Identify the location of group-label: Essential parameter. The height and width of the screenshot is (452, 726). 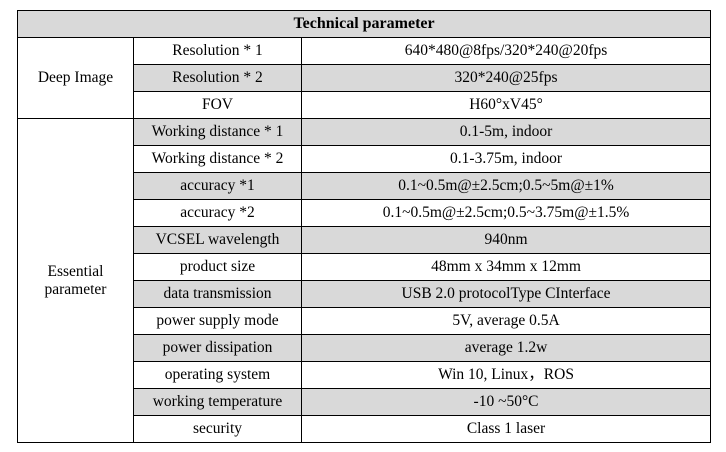
(75, 280).